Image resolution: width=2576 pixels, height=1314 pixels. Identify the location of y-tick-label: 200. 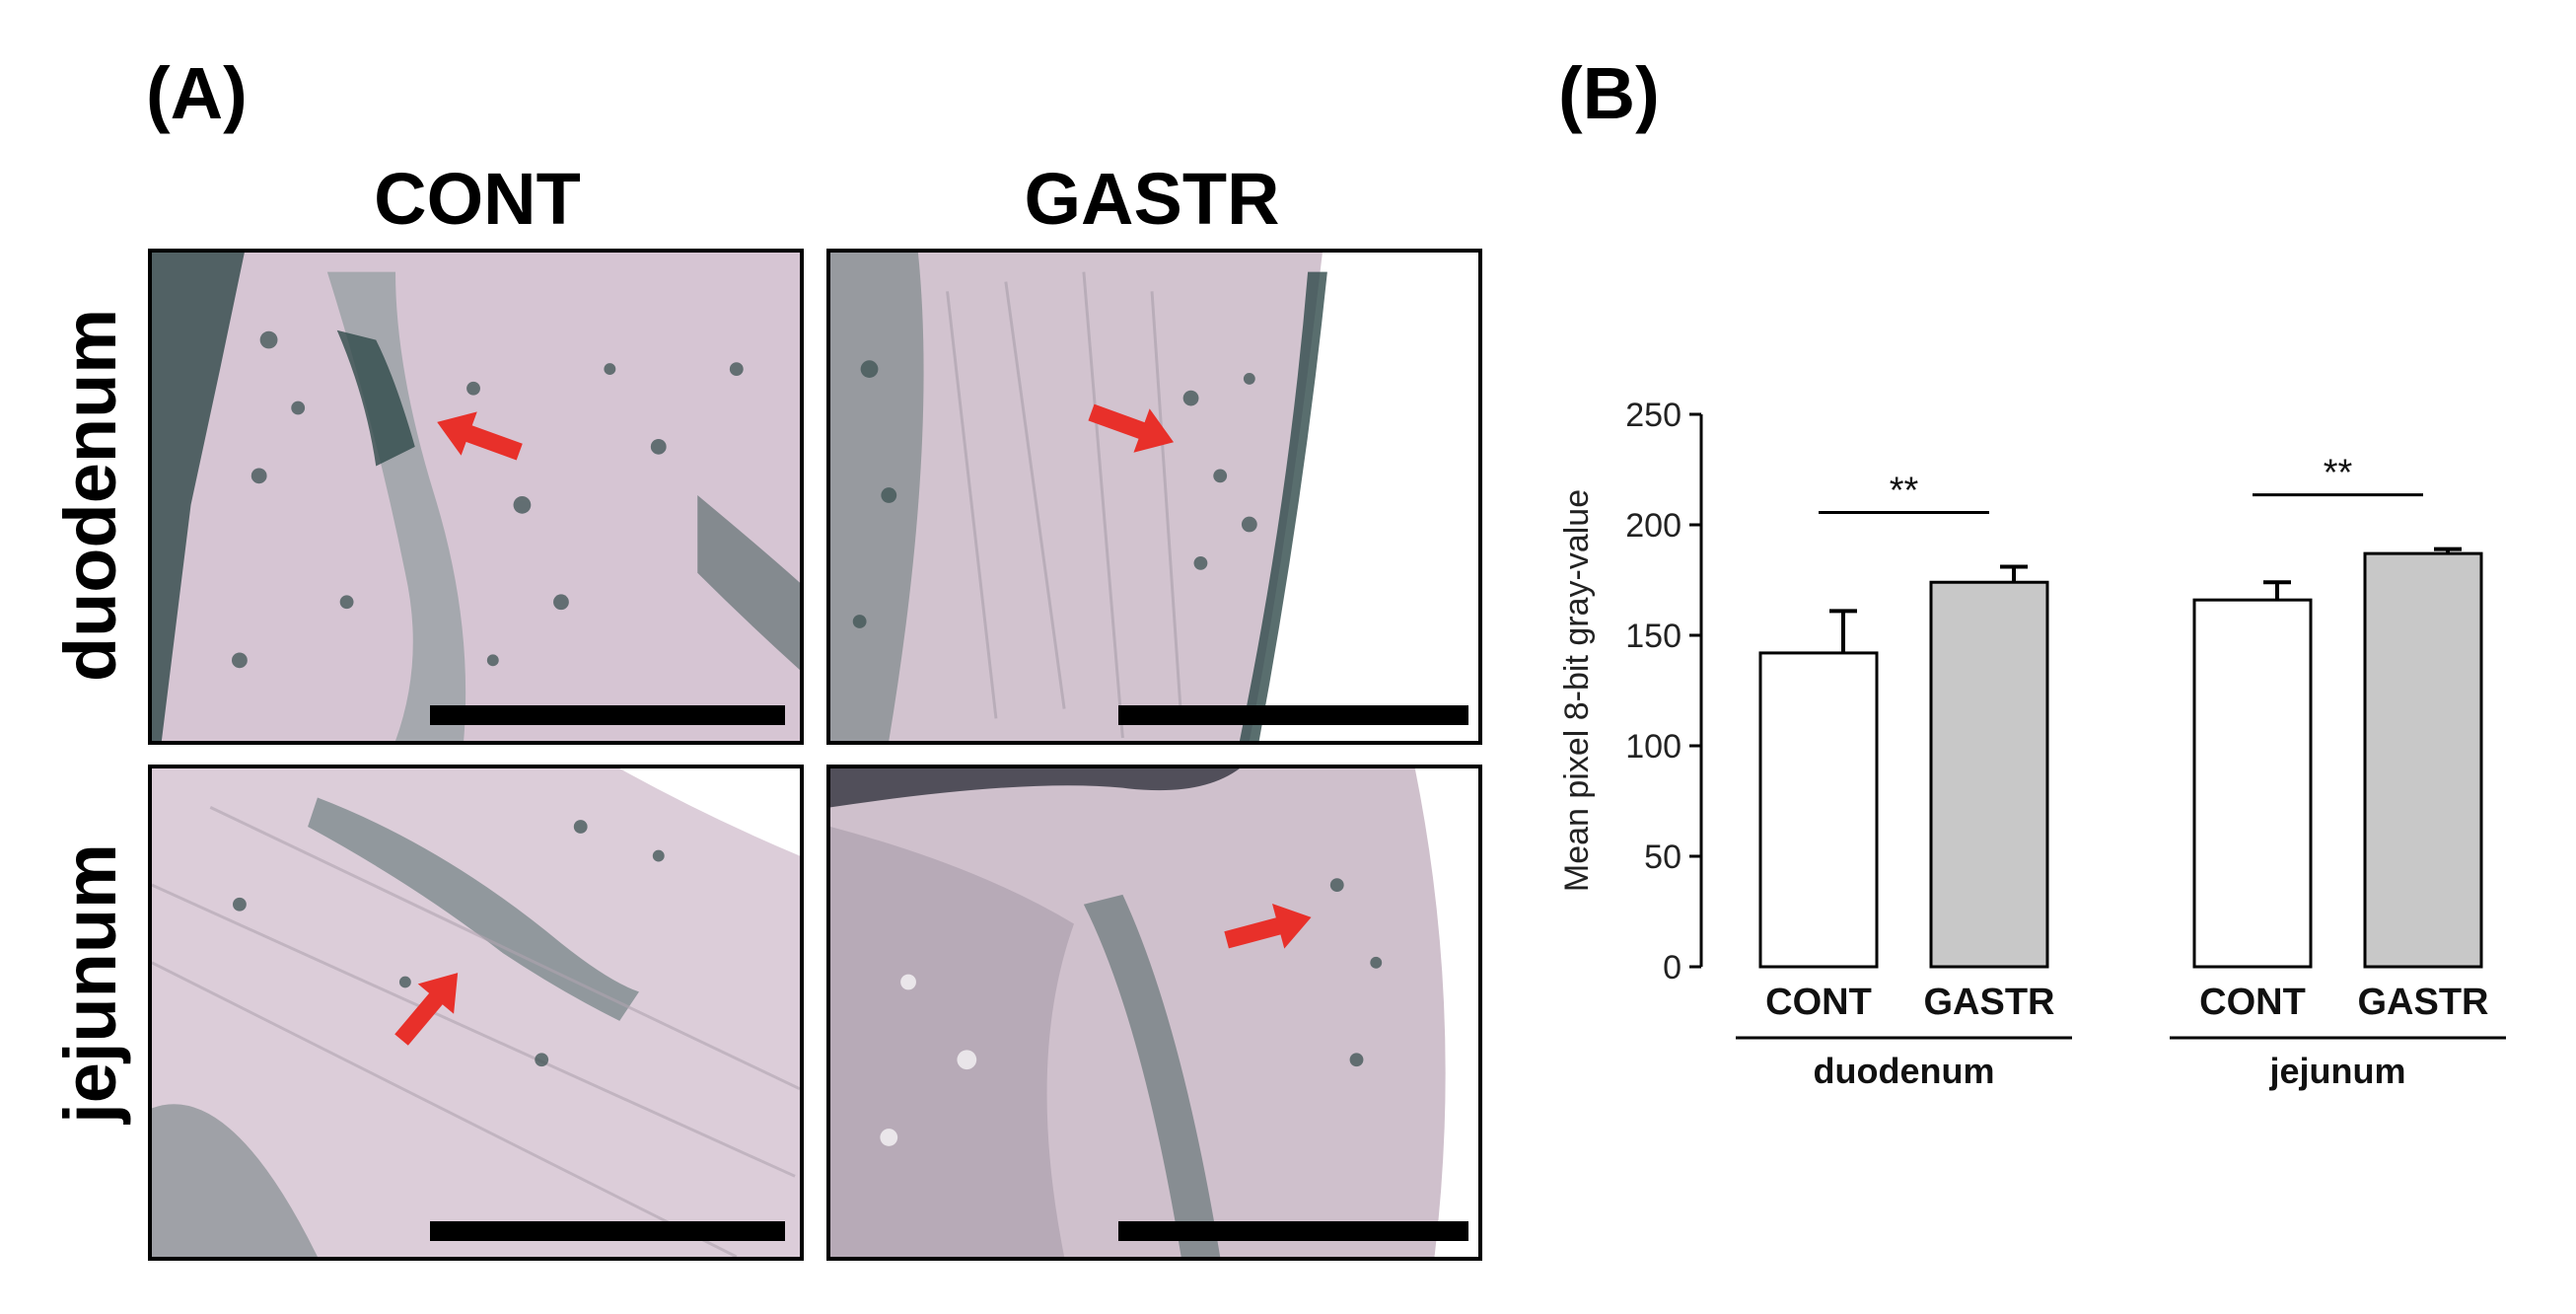
(1653, 526).